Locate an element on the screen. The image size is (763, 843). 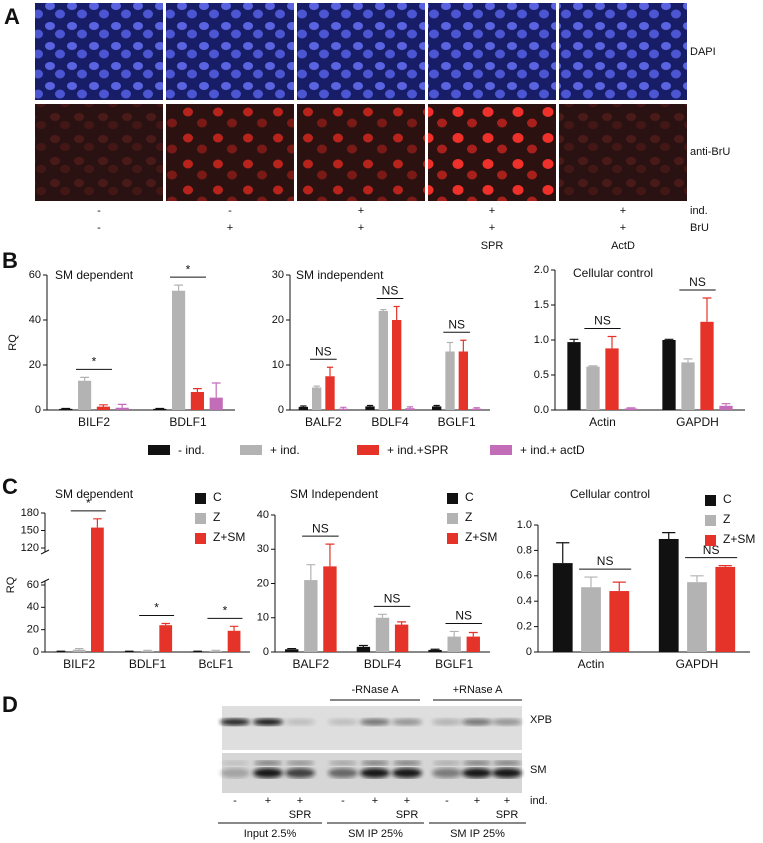
blot-xpb is located at coordinates (372, 728).